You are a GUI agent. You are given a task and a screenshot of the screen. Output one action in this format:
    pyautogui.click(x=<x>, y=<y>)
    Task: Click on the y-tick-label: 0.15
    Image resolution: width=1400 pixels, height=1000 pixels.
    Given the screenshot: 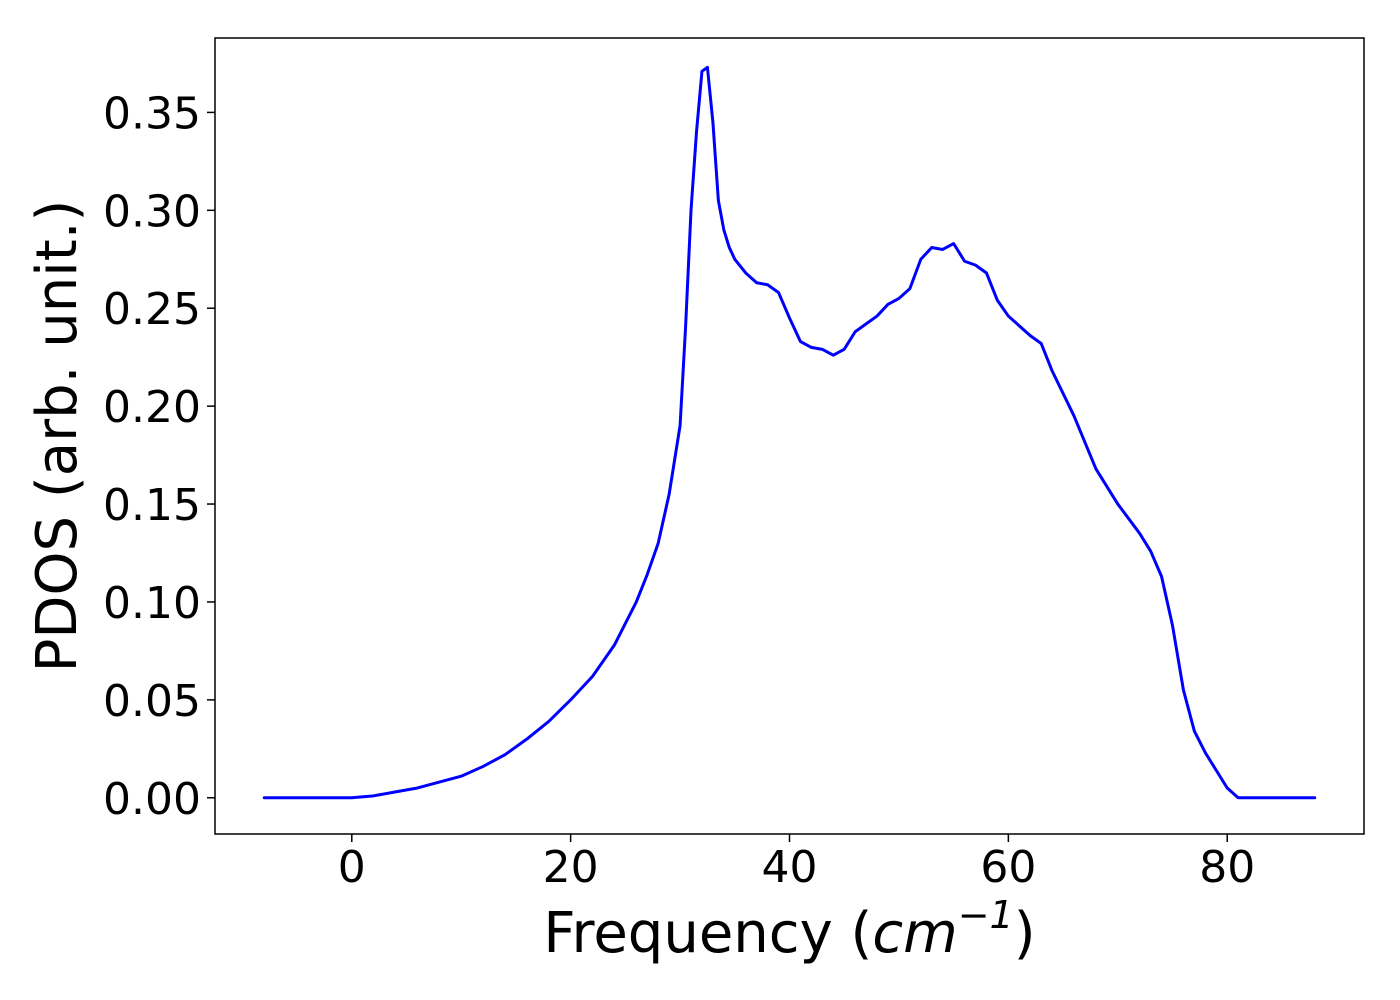 What is the action you would take?
    pyautogui.click(x=152, y=505)
    